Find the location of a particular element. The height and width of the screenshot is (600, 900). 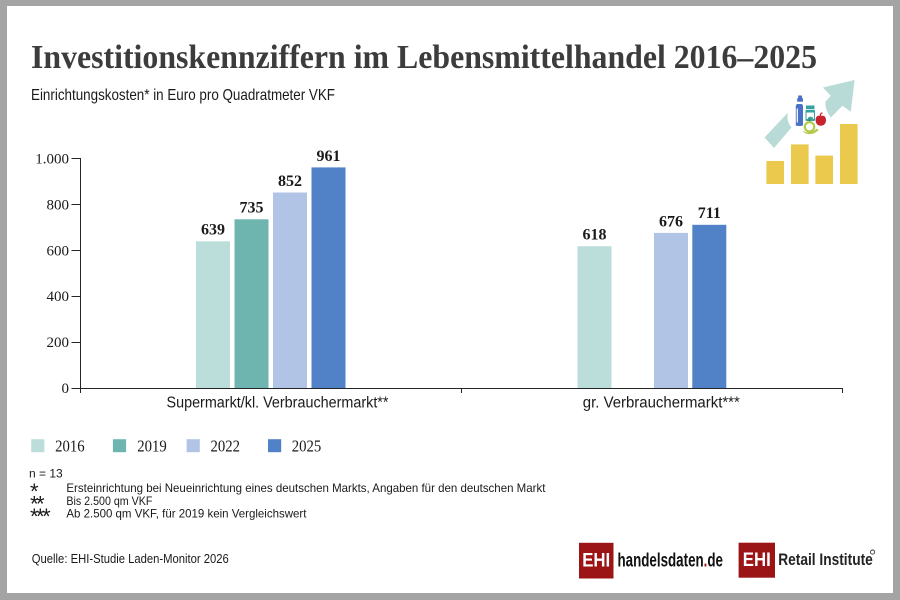

svg-text: Bis 2.500 qm VKF is located at coordinates (109, 501).